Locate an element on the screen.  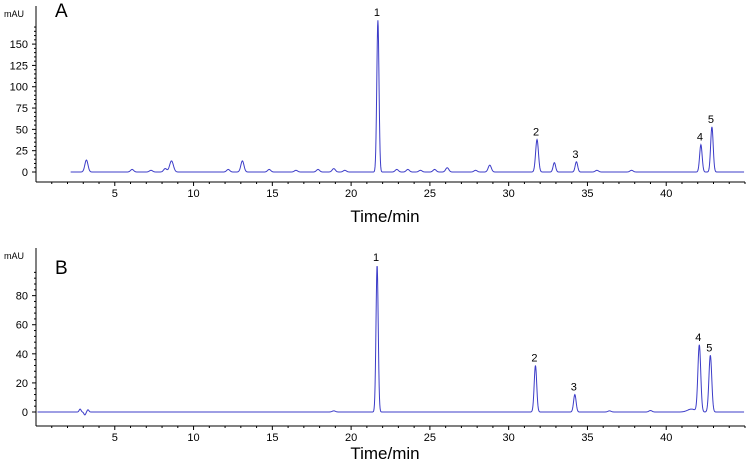
y-tick-label: 25 is located at coordinates (22, 152).